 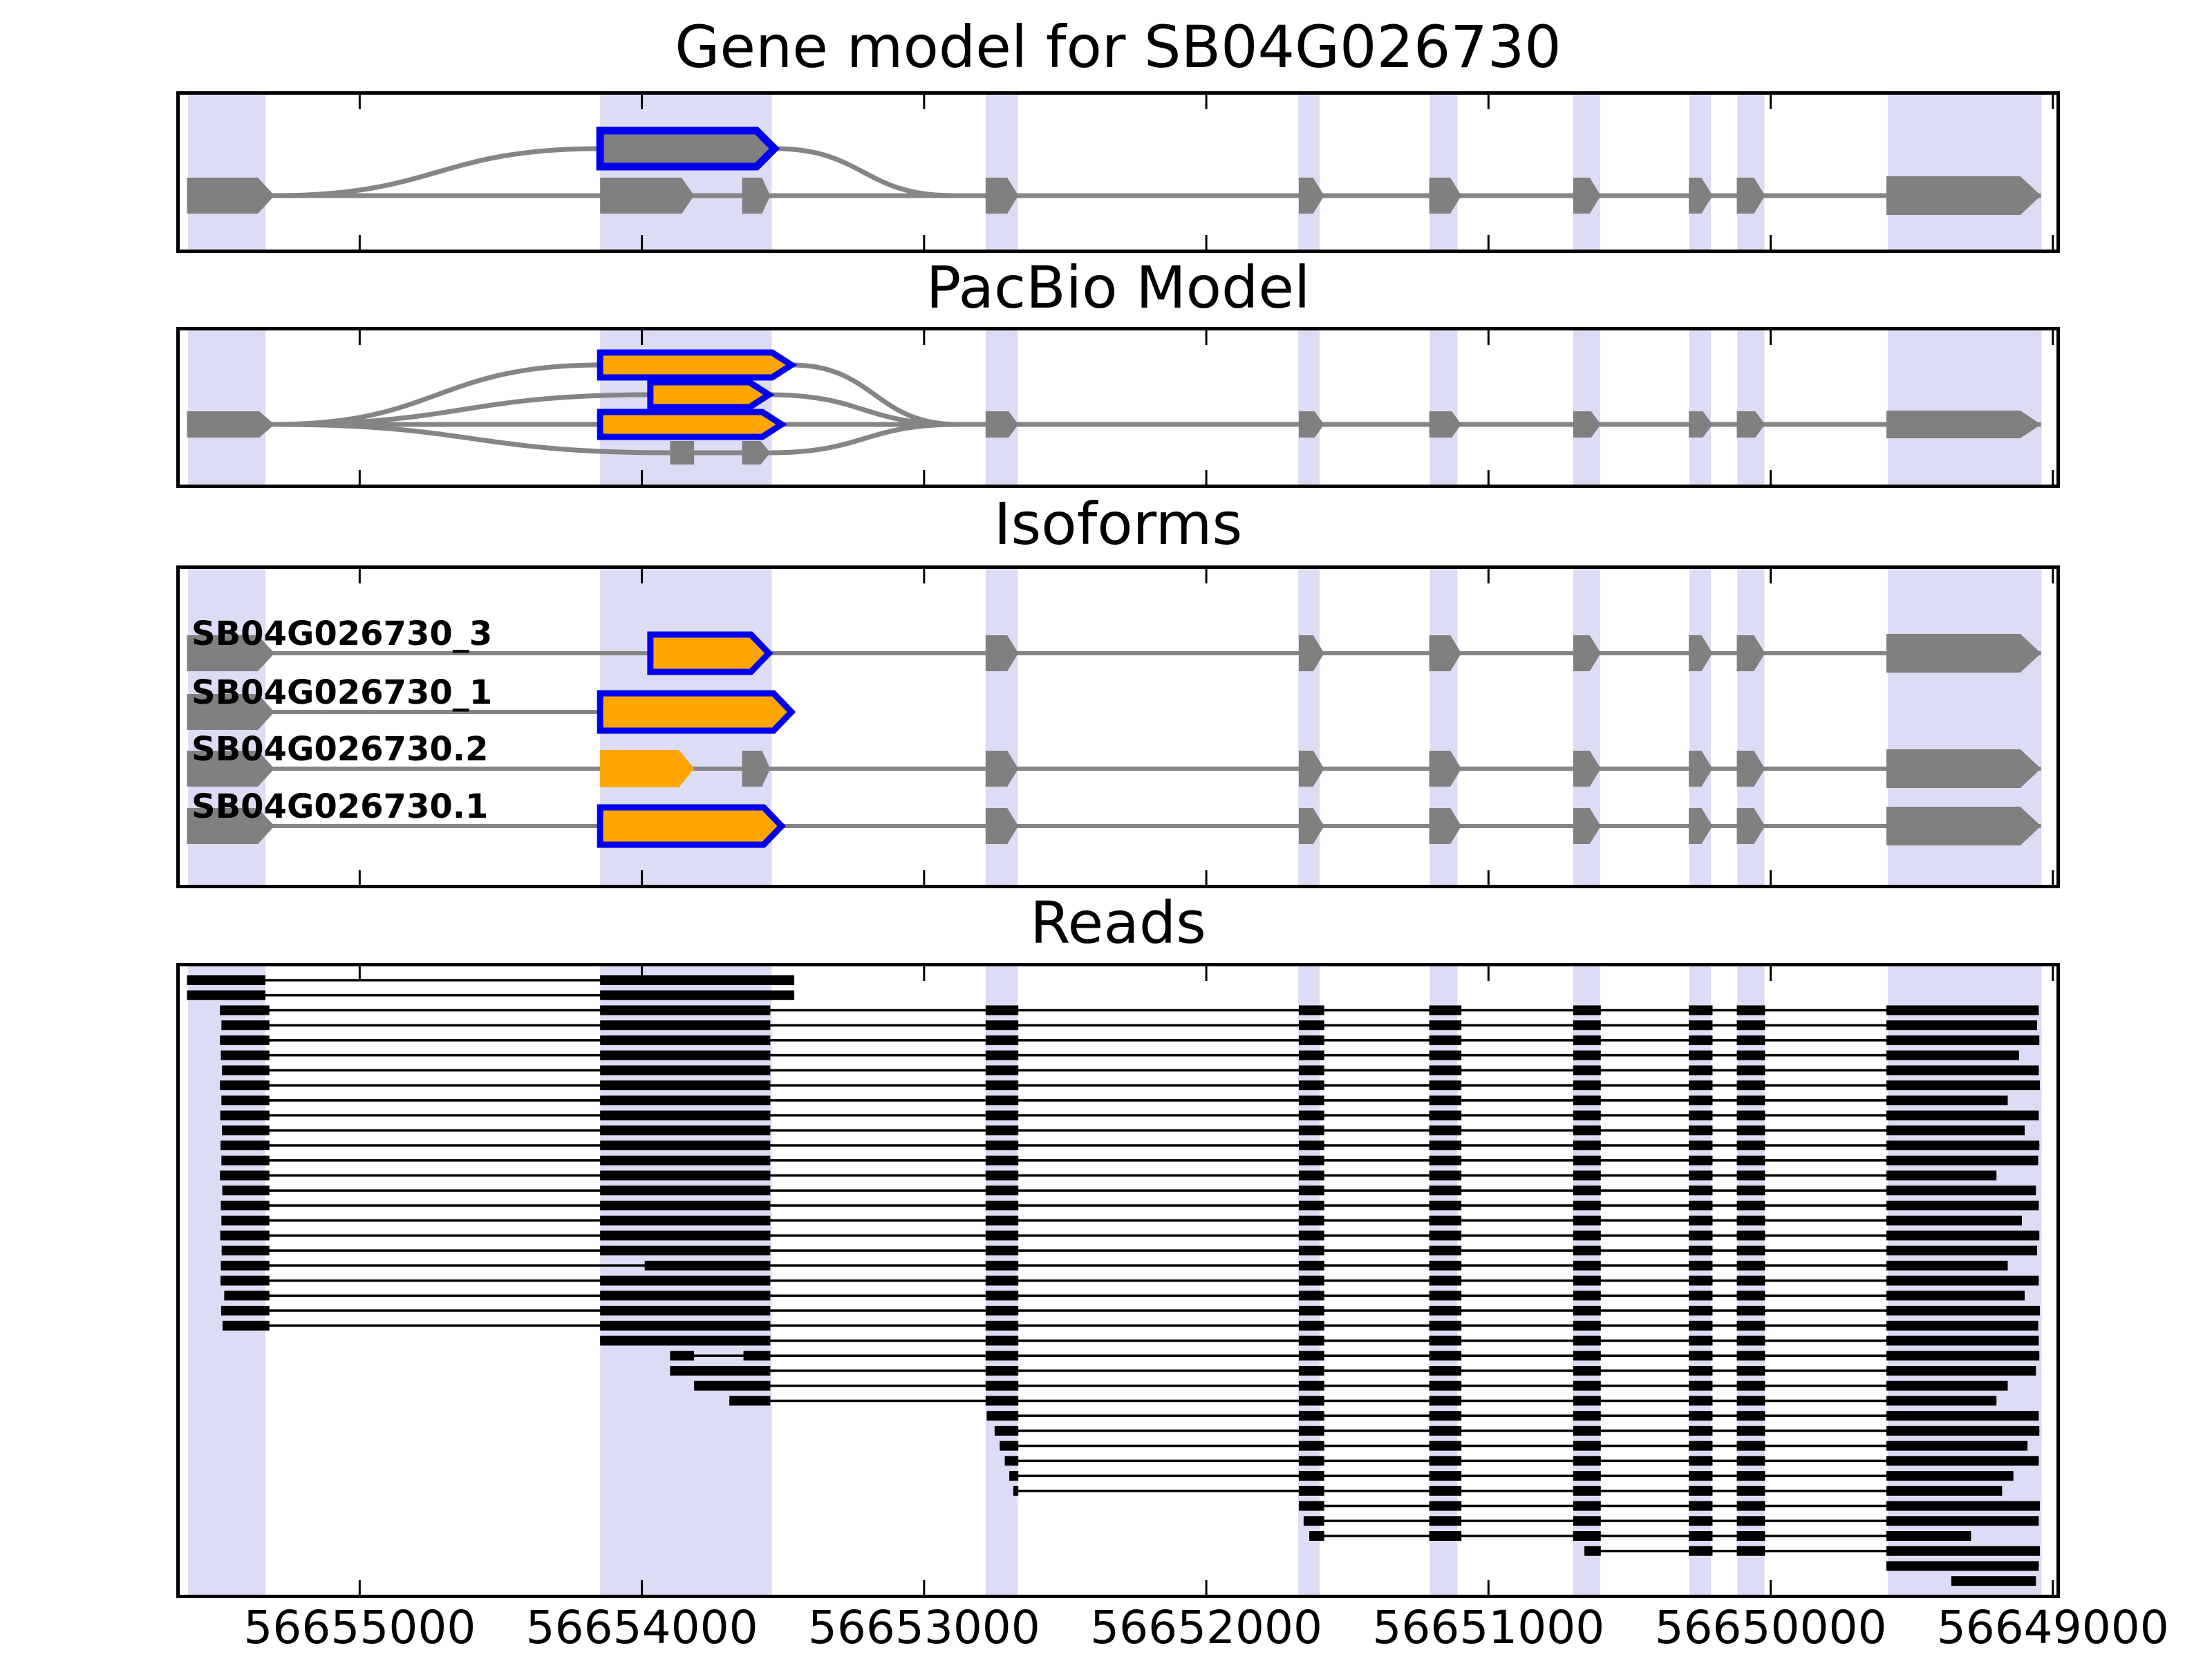 I want to click on x-axis-tick-label: 56653000, so click(x=924, y=1628).